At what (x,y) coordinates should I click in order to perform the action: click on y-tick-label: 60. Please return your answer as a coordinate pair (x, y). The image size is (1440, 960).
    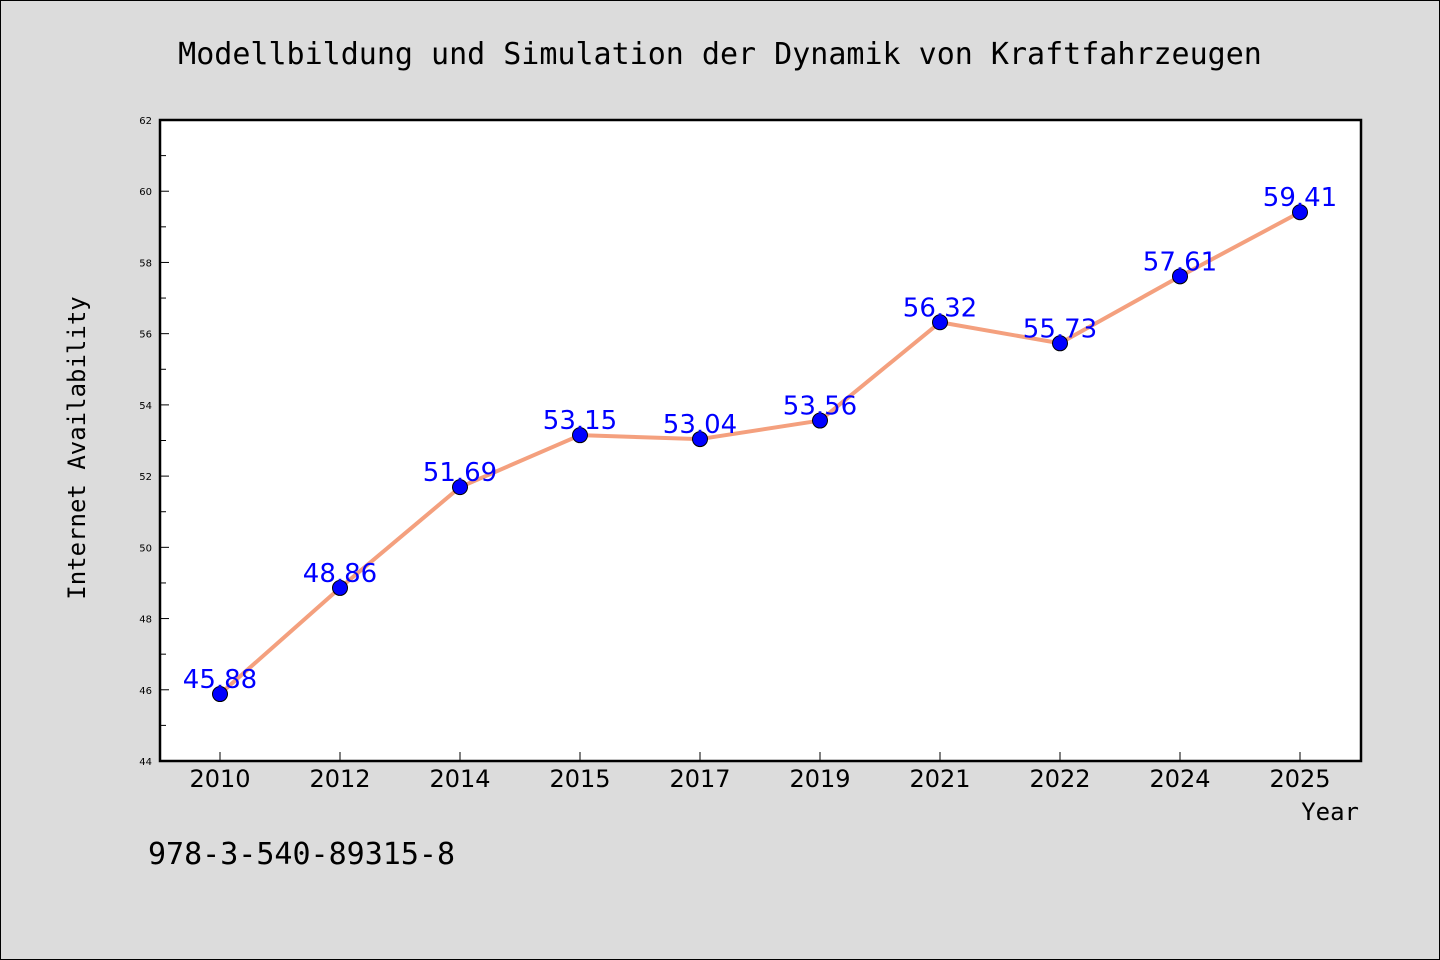
    Looking at the image, I should click on (145, 192).